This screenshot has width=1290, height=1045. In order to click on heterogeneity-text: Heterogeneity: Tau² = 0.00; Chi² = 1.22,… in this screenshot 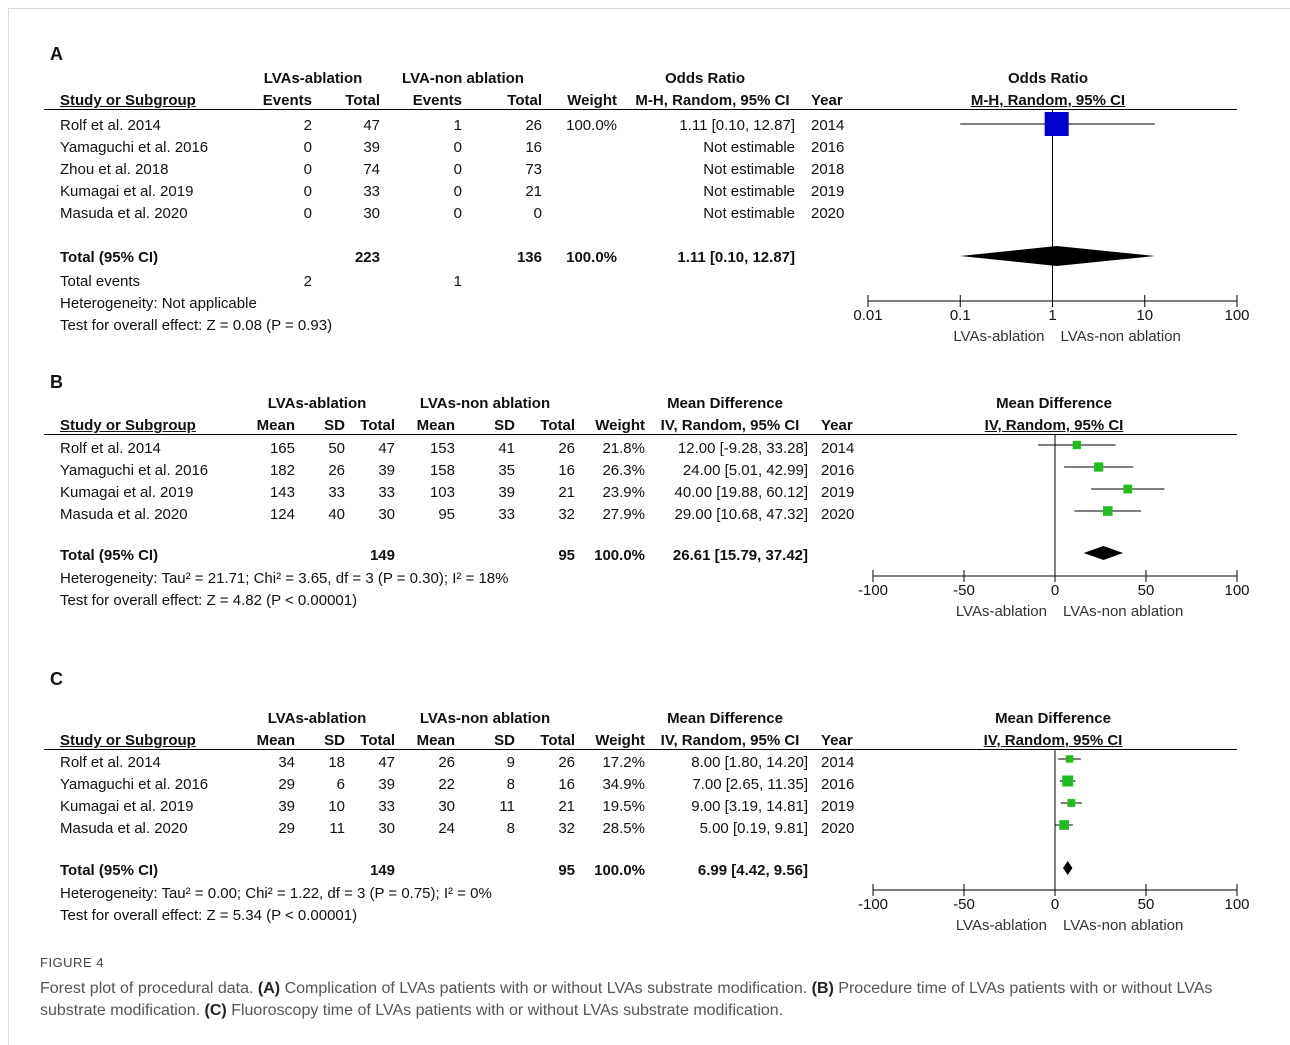, I will do `click(276, 893)`.